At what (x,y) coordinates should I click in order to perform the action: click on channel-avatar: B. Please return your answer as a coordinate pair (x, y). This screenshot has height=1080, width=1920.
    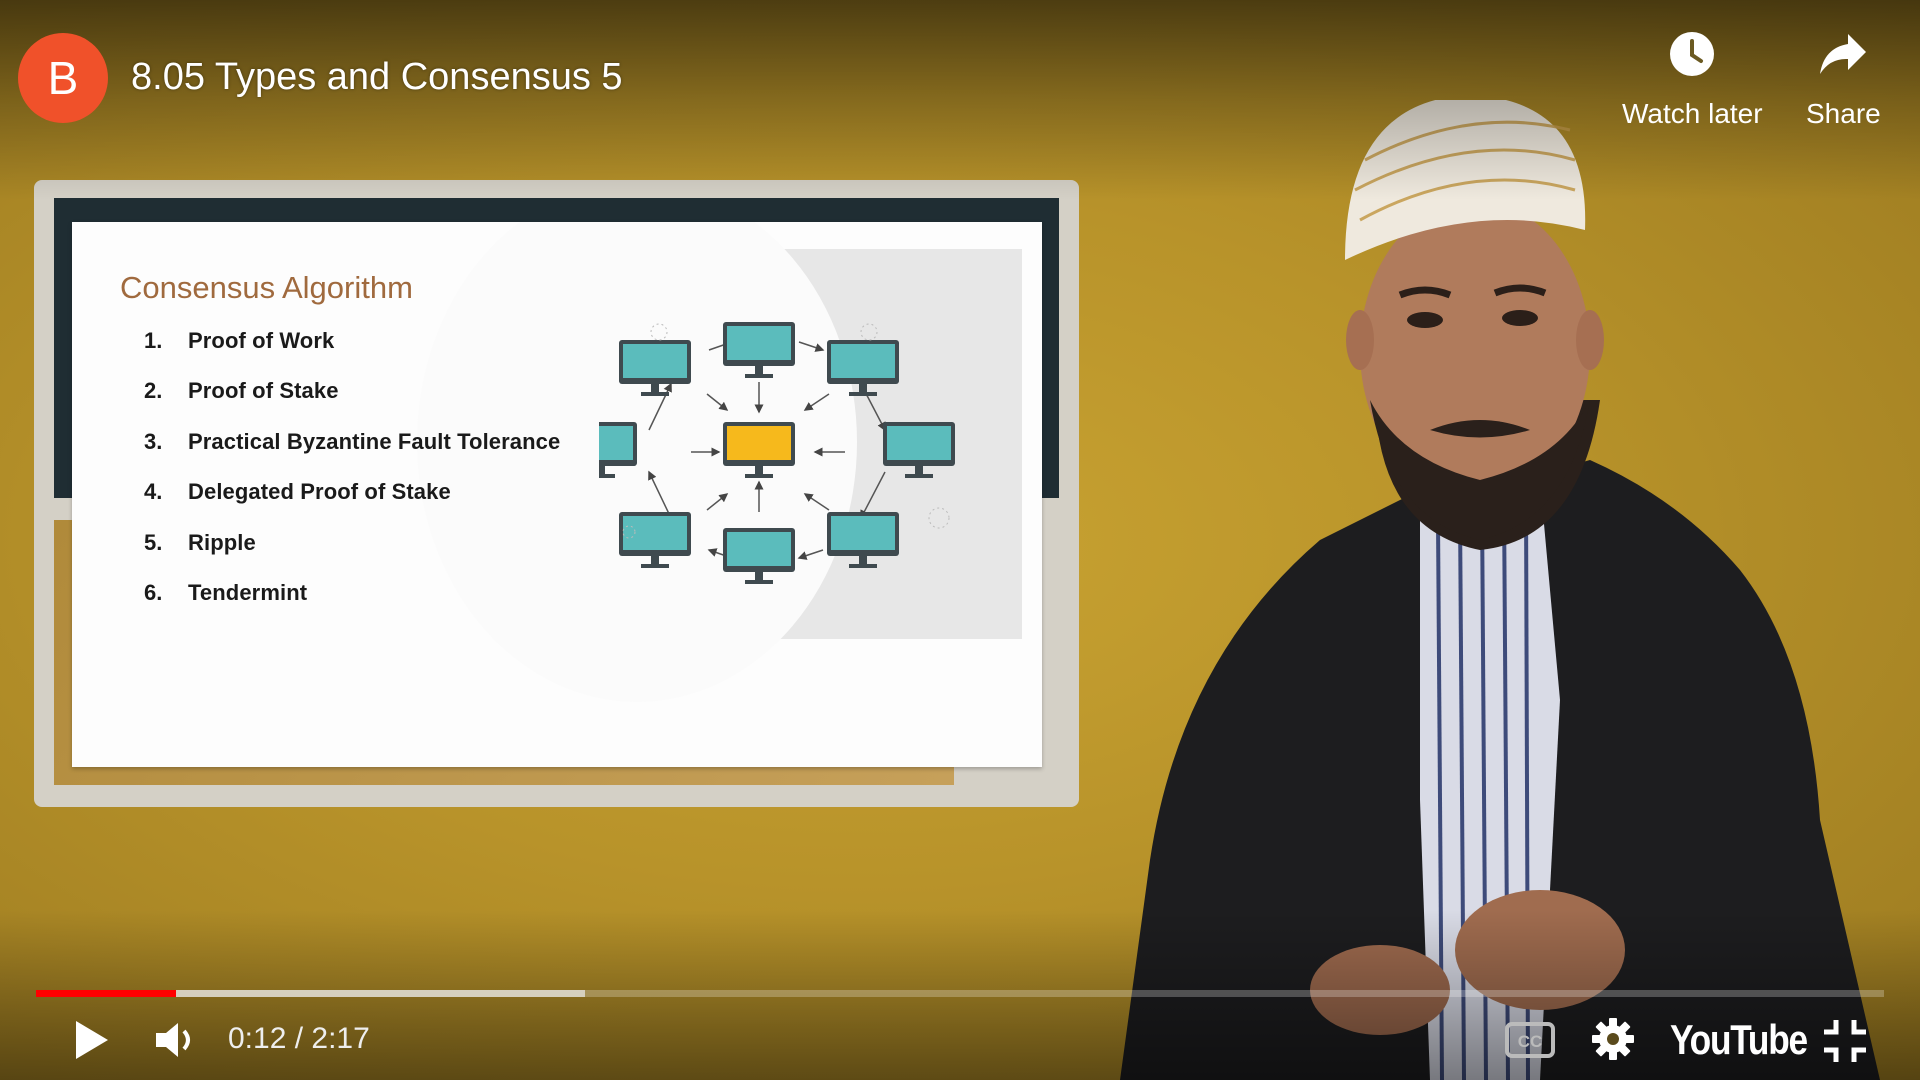
    Looking at the image, I should click on (63, 78).